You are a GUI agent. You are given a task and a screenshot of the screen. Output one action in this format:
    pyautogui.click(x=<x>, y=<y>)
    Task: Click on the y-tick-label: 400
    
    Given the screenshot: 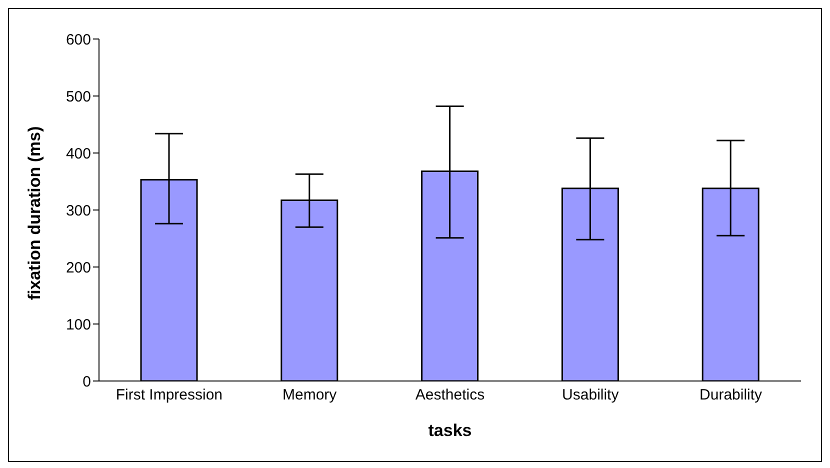 What is the action you would take?
    pyautogui.click(x=78, y=153)
    